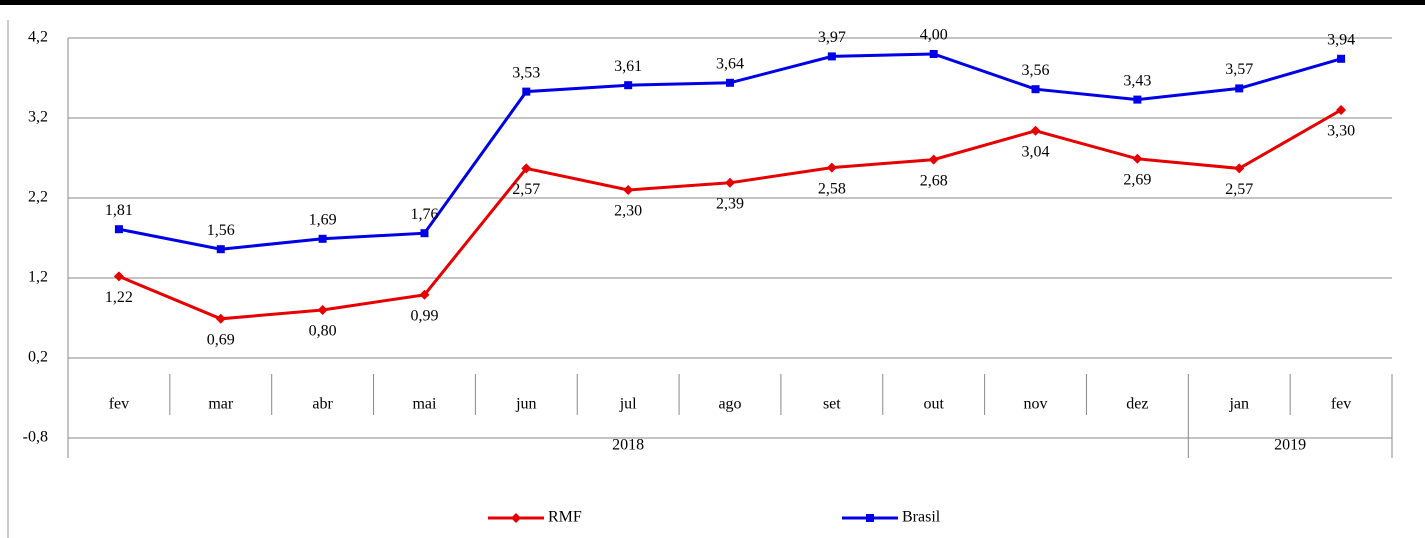 The height and width of the screenshot is (538, 1425). Describe the element at coordinates (921, 517) in the screenshot. I see `legend-label: Brasil` at that location.